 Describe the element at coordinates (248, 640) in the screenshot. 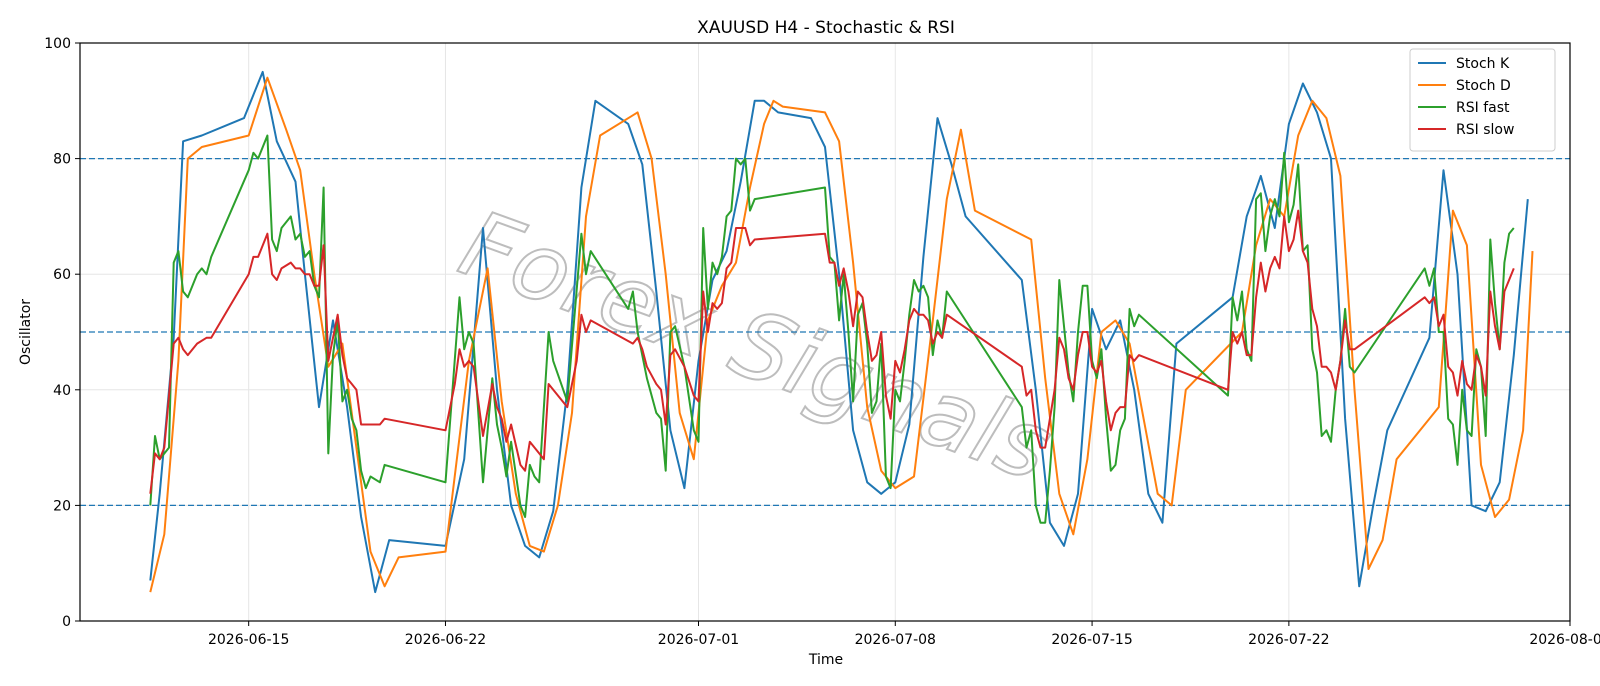

I see `x-tick-label: 2026-06-15` at that location.